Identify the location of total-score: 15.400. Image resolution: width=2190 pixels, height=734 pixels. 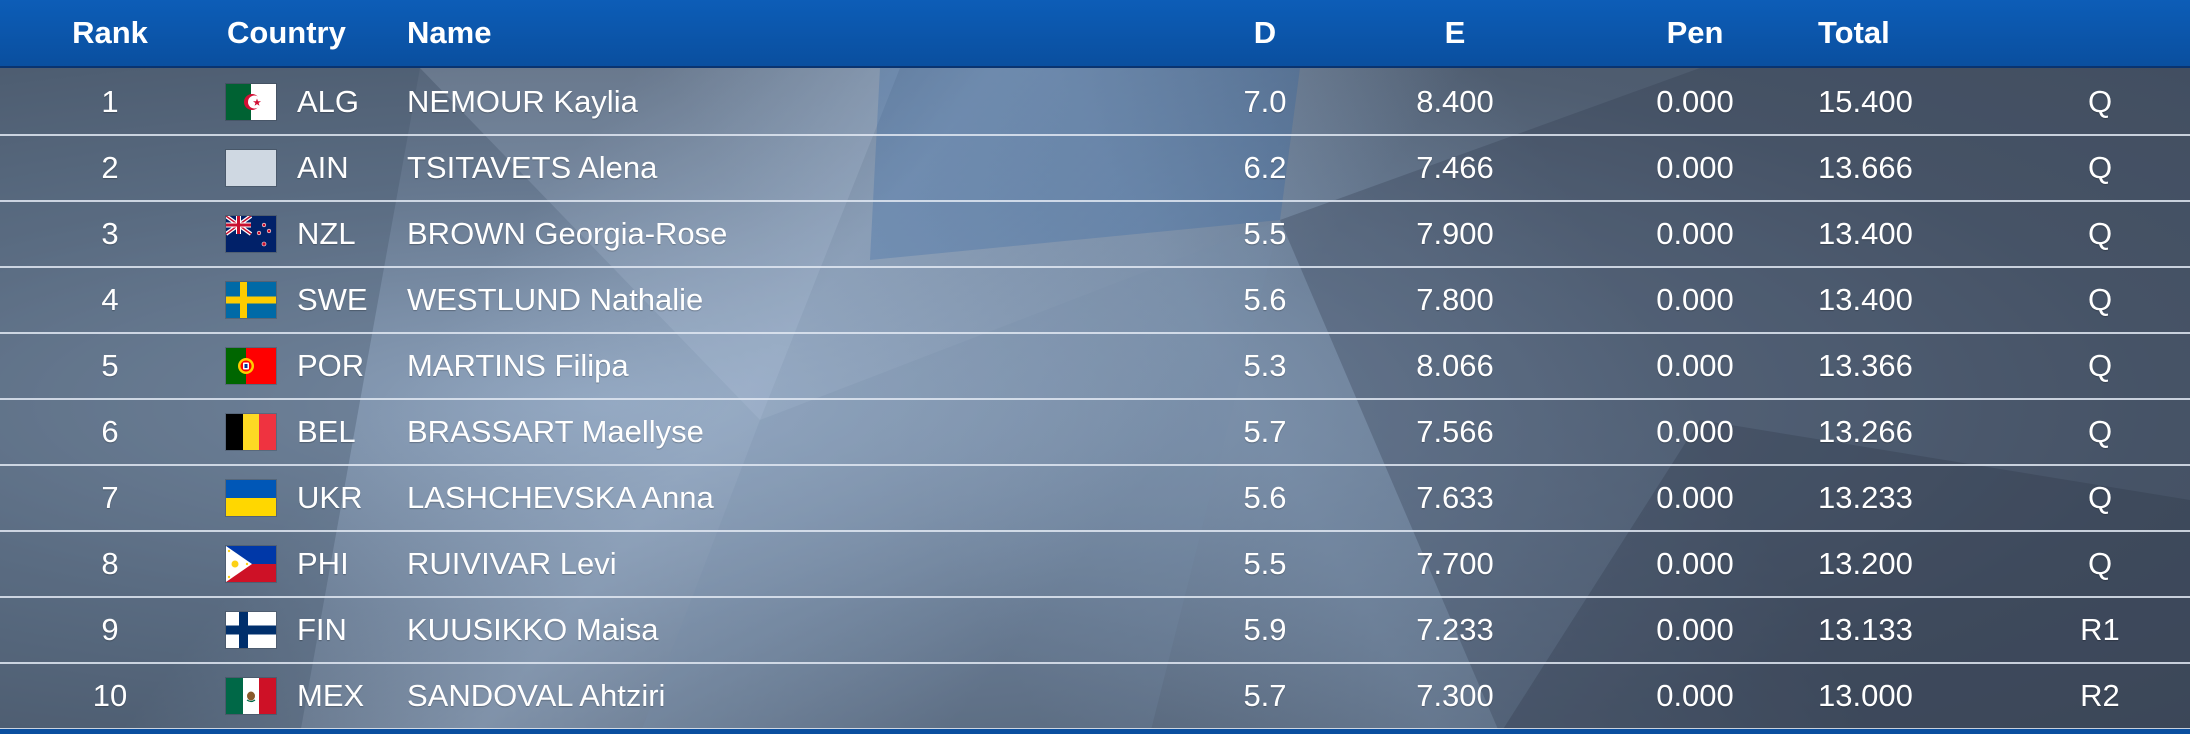
(1865, 101).